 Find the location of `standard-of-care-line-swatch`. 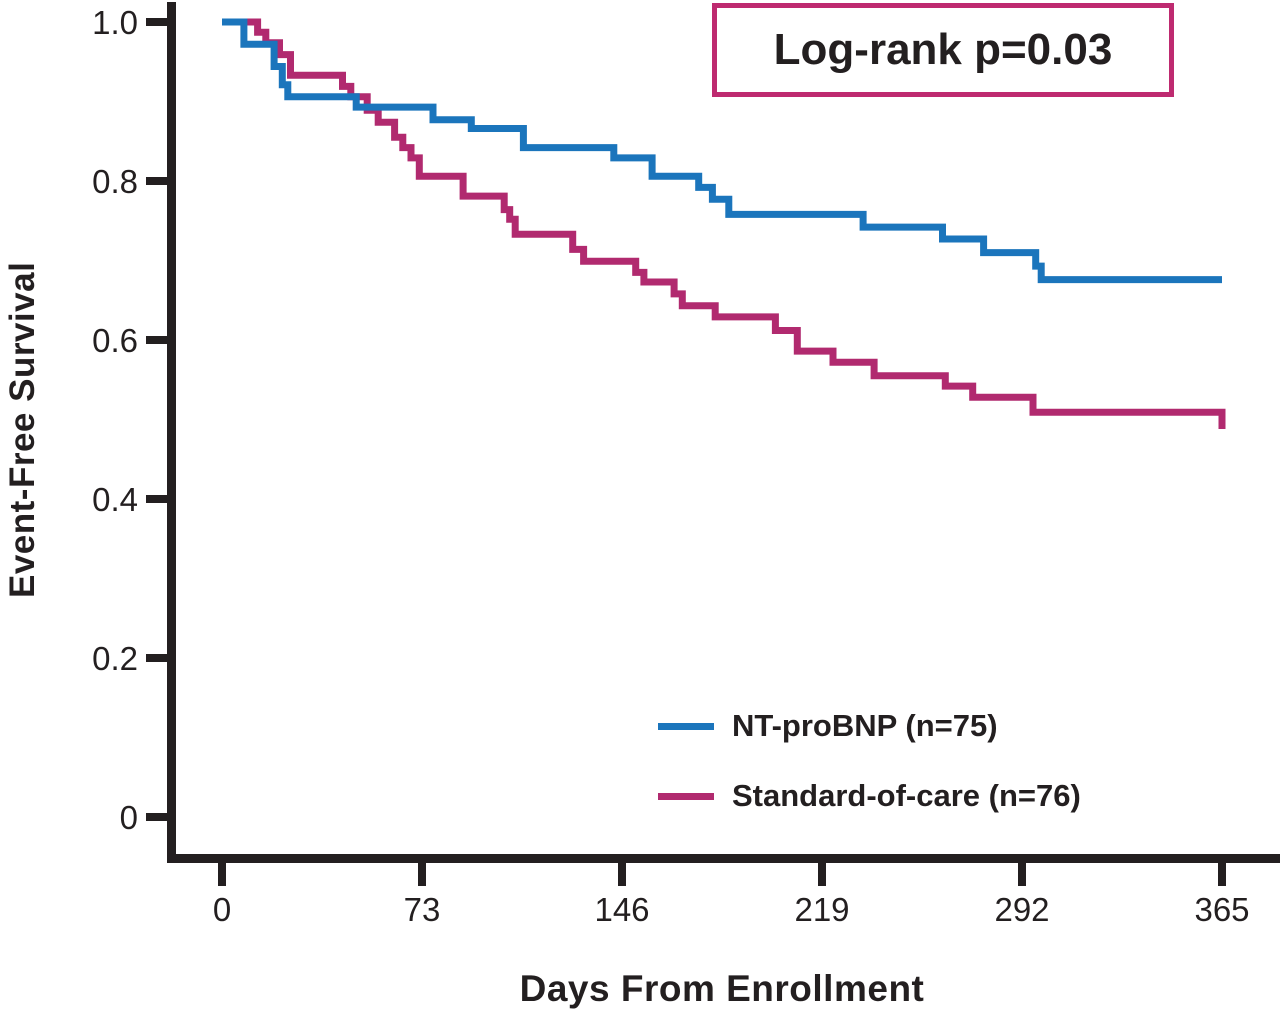

standard-of-care-line-swatch is located at coordinates (686, 796).